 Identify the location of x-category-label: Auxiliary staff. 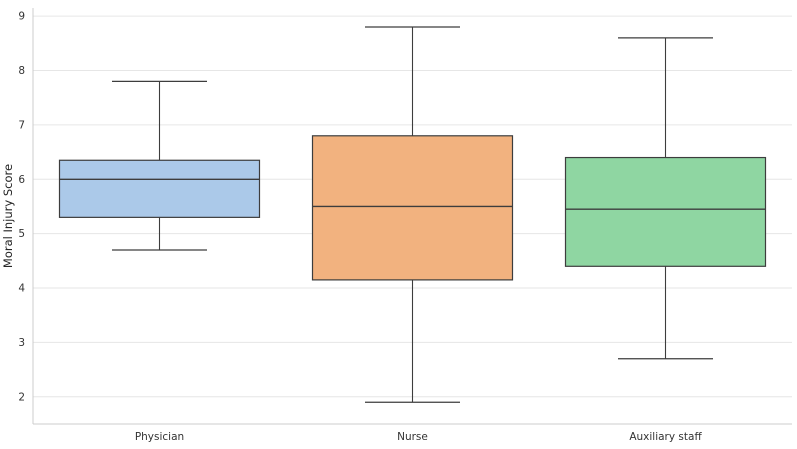
(665, 437).